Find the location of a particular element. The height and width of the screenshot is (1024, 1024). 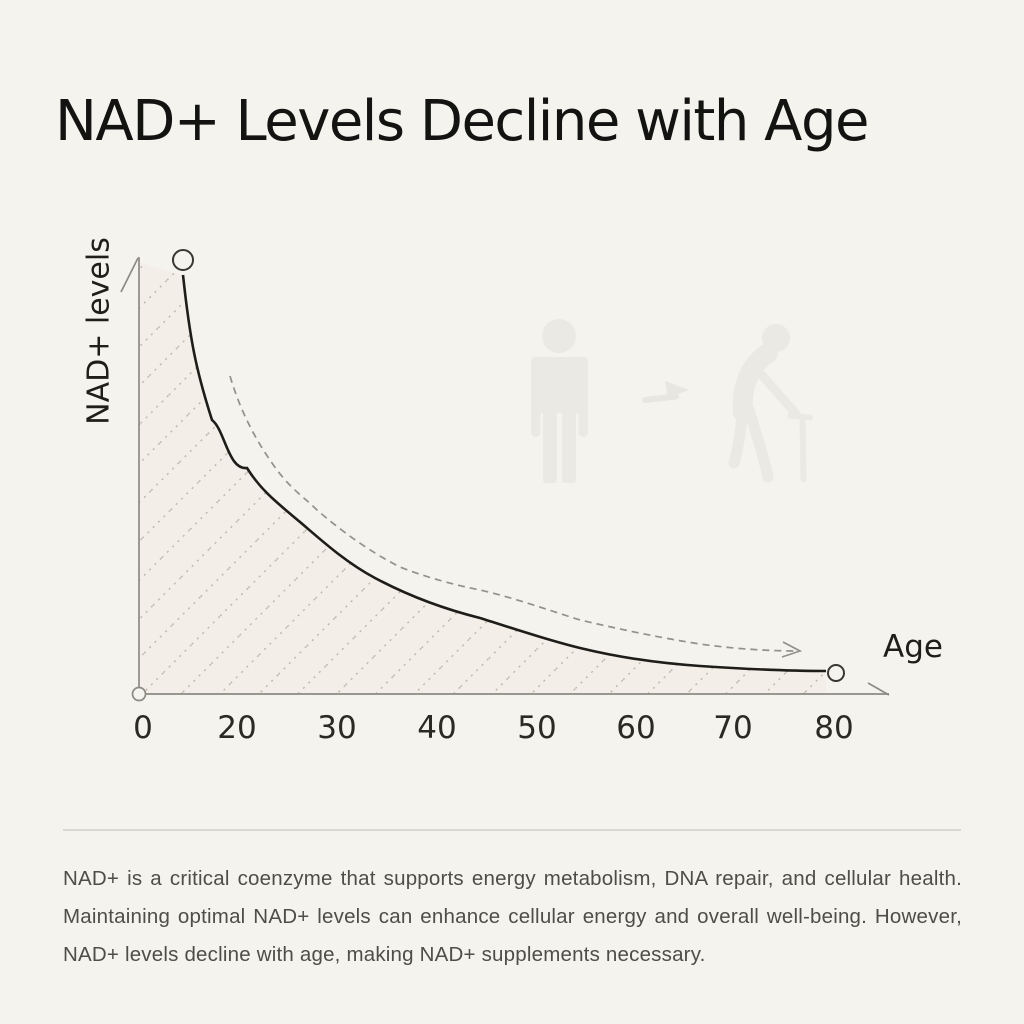

x-axis-label: Age is located at coordinates (913, 647).